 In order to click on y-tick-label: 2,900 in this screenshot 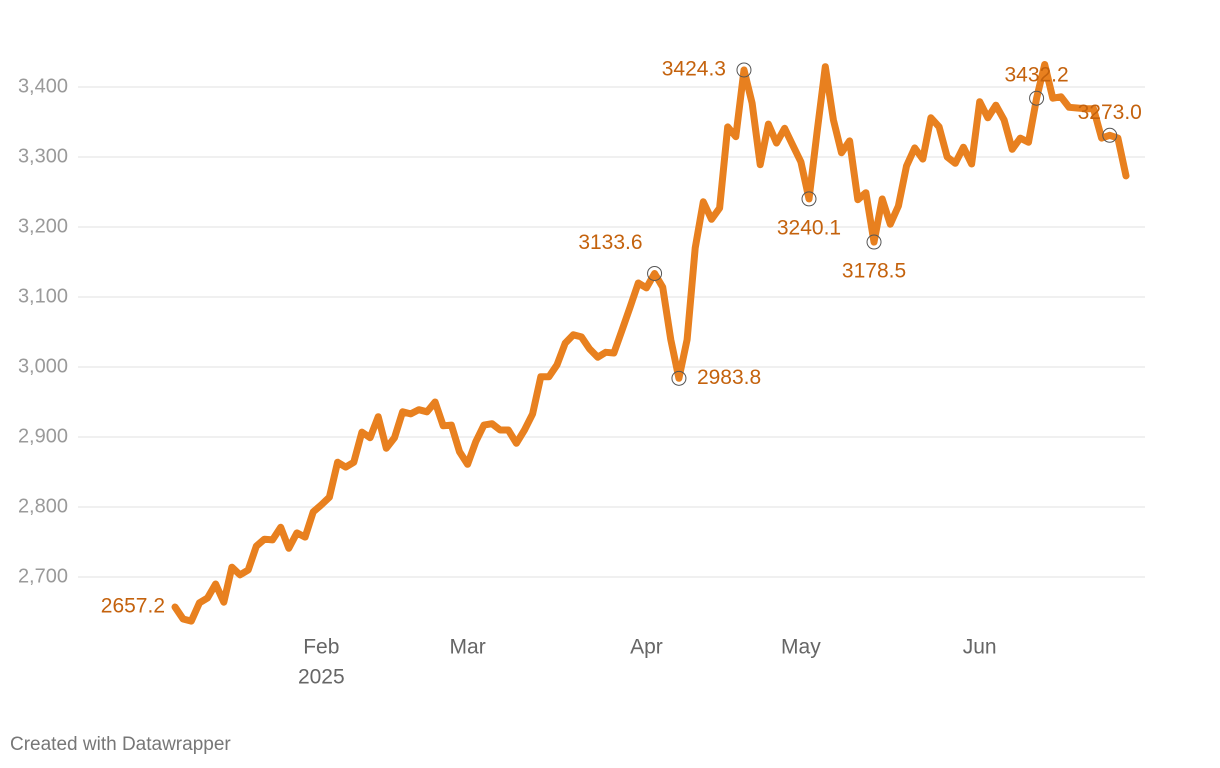, I will do `click(43, 436)`.